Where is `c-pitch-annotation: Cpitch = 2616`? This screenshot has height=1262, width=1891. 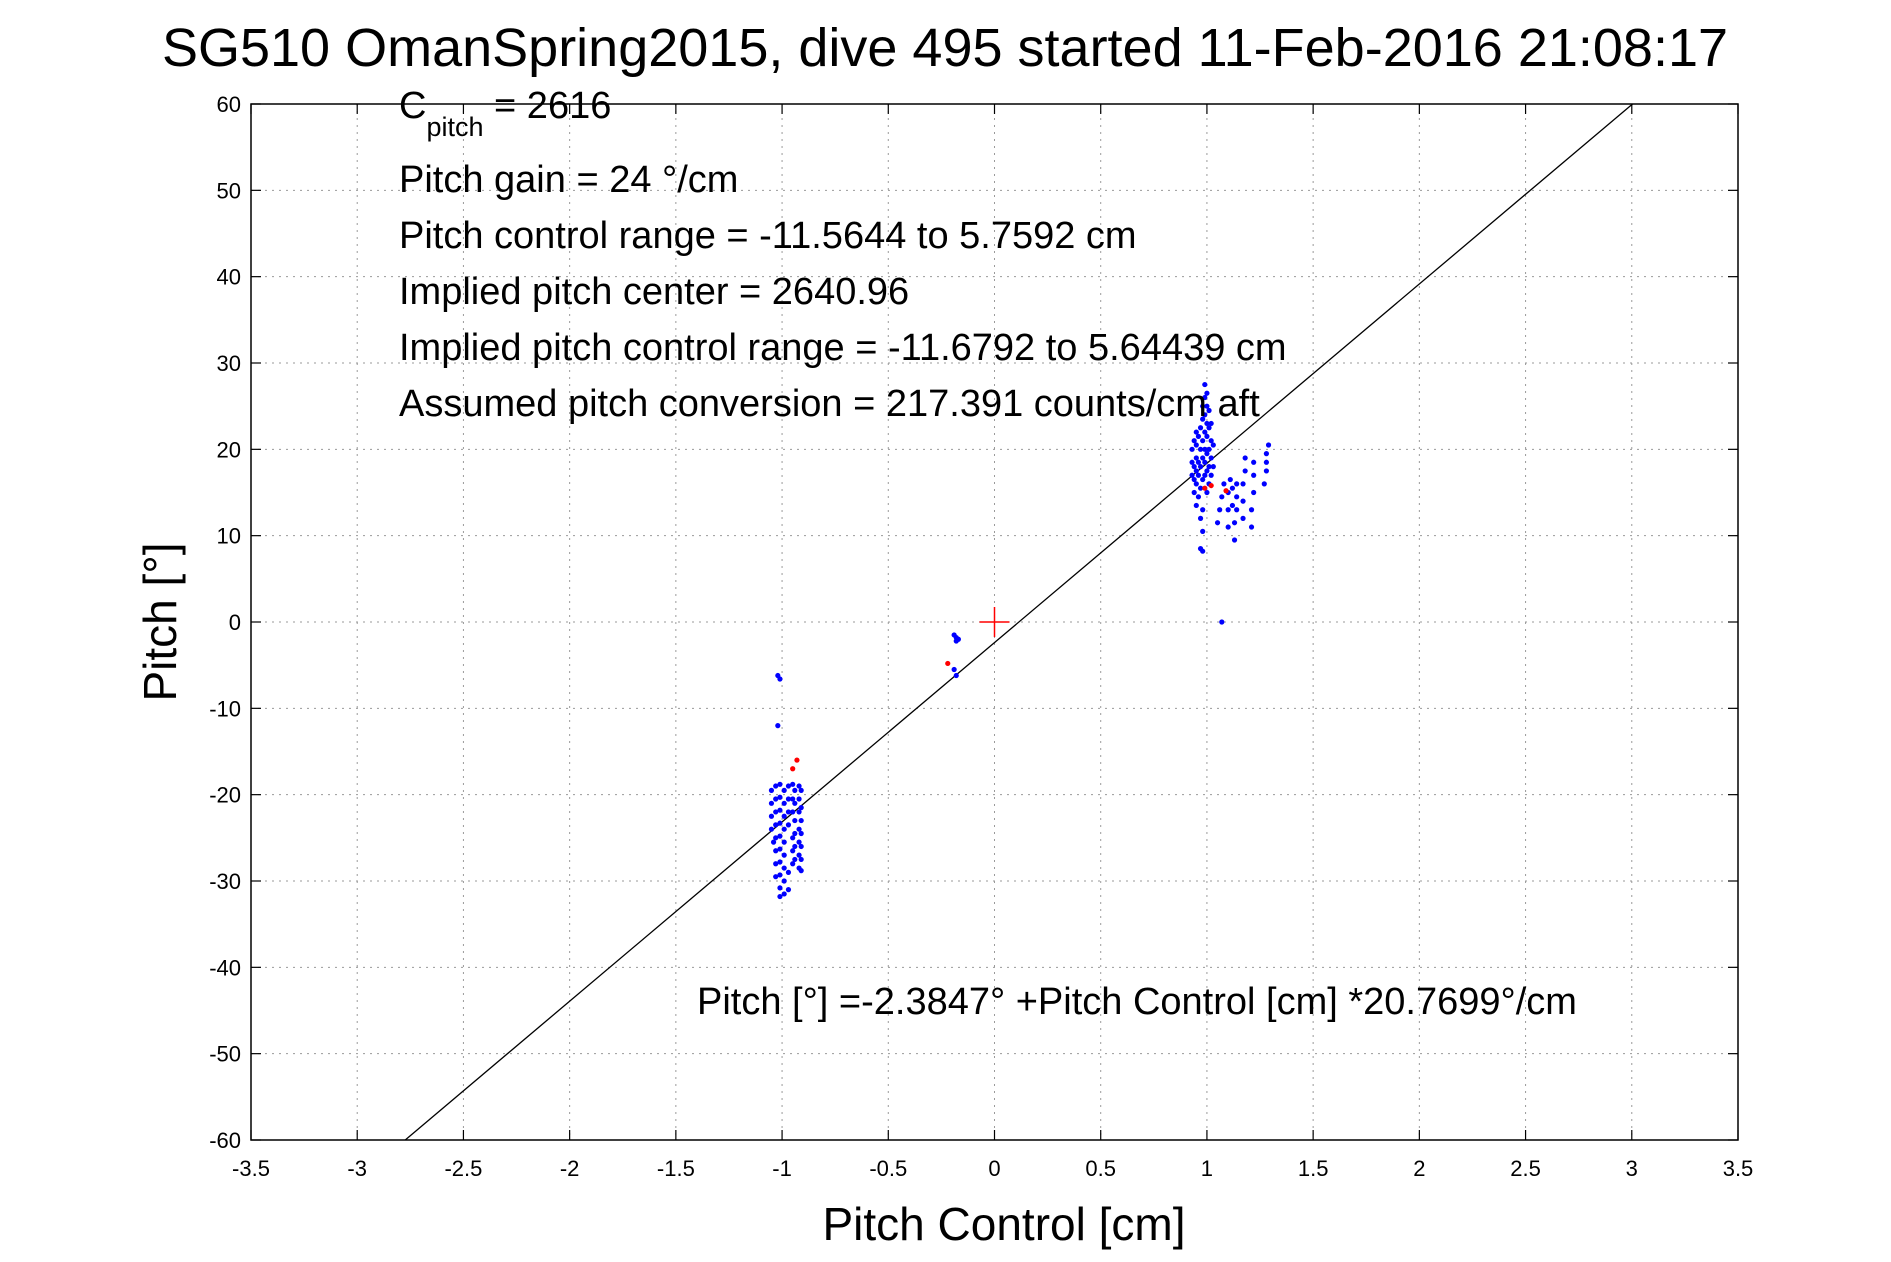 c-pitch-annotation: Cpitch = 2616 is located at coordinates (505, 113).